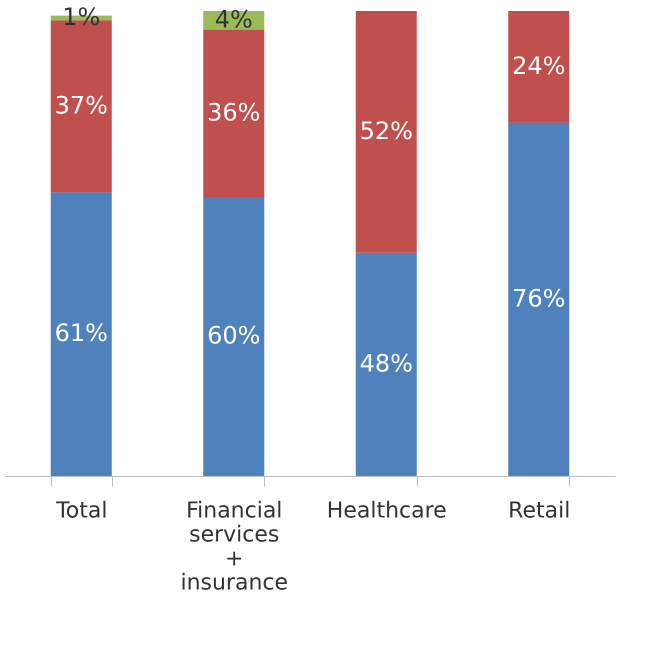 This screenshot has width=650, height=660. What do you see at coordinates (386, 511) in the screenshot?
I see `x-tick-label: Healthcare` at bounding box center [386, 511].